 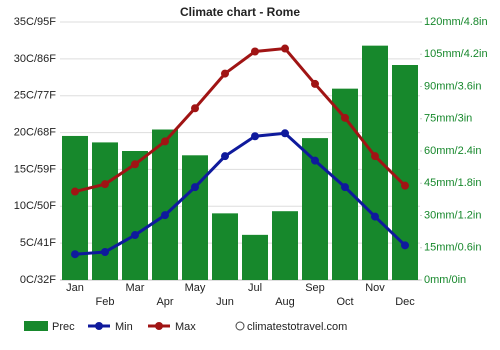 I want to click on x-tick-label: Mar, so click(x=135, y=288).